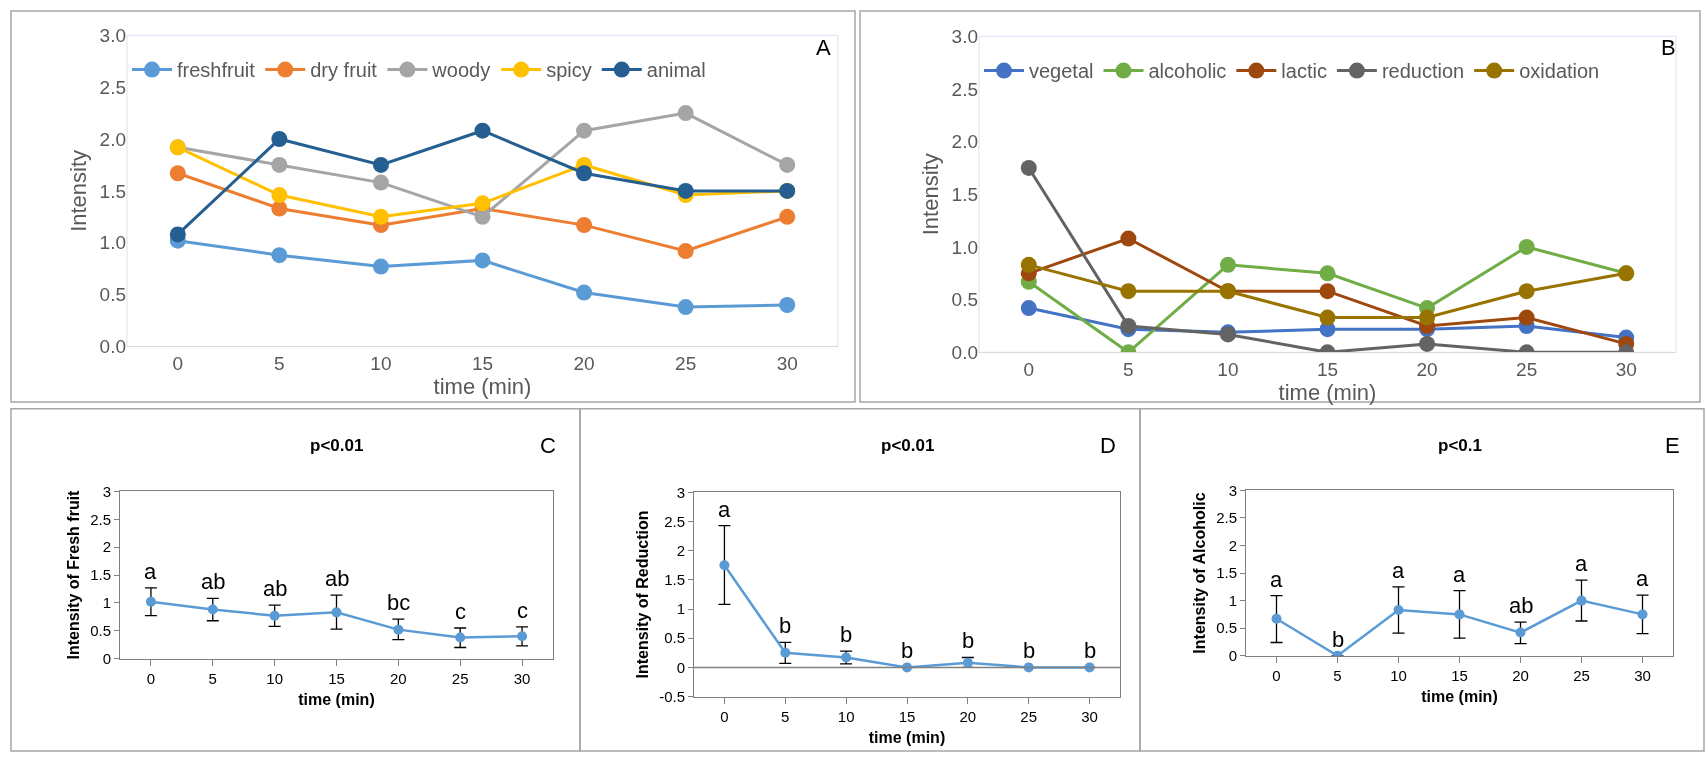 This screenshot has width=1706, height=763. What do you see at coordinates (1108, 445) in the screenshot?
I see `text: D` at bounding box center [1108, 445].